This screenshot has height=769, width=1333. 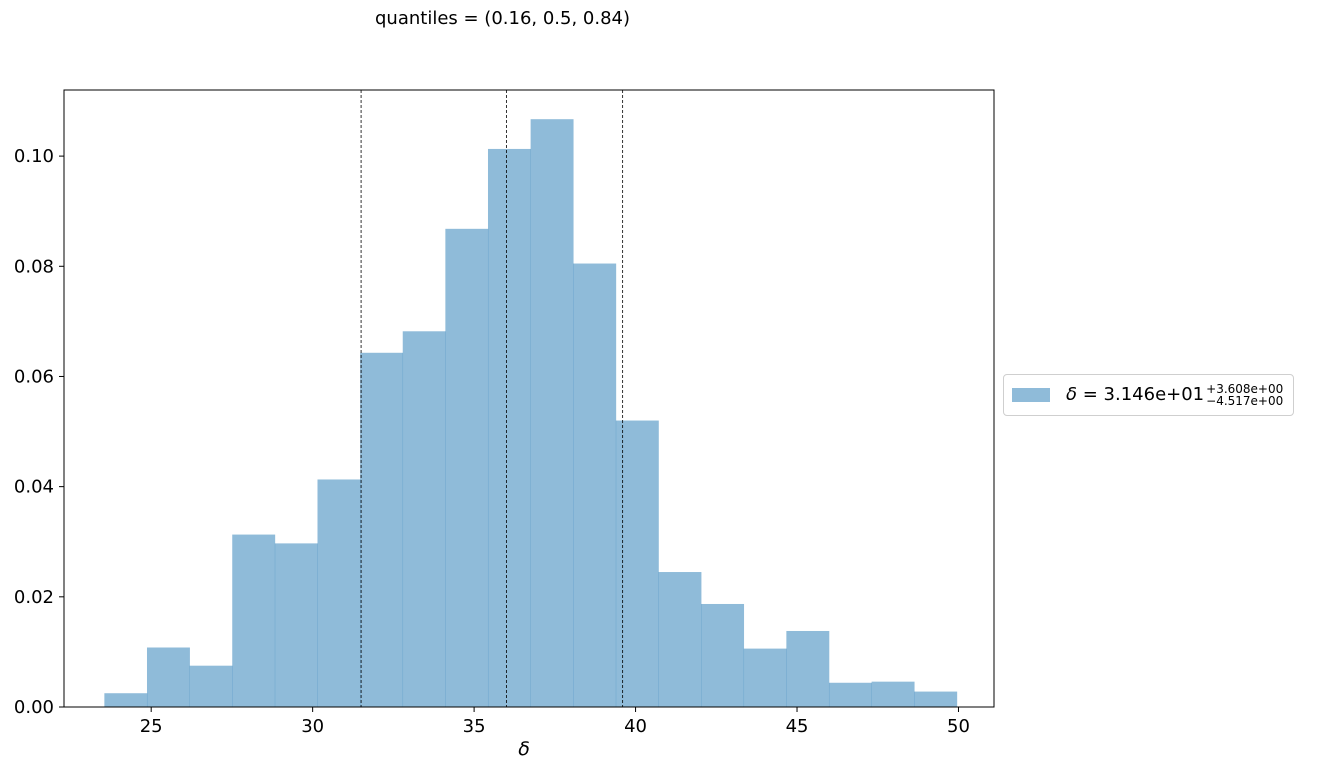 What do you see at coordinates (524, 749) in the screenshot?
I see `x-axis-label: δ` at bounding box center [524, 749].